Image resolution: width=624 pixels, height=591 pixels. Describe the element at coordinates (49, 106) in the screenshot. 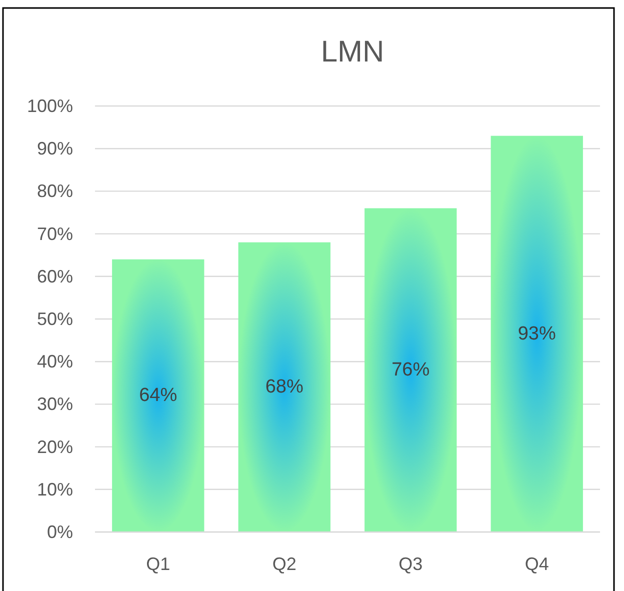

I see `y-tick-label: 100%` at that location.